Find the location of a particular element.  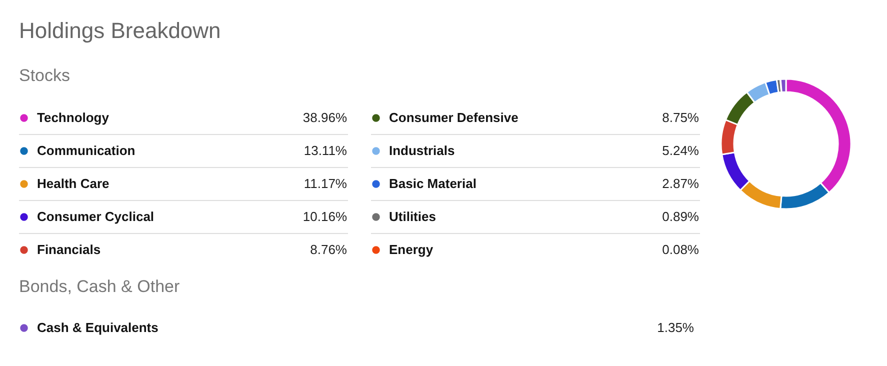

text: Bonds, Cash & Other is located at coordinates (99, 286).